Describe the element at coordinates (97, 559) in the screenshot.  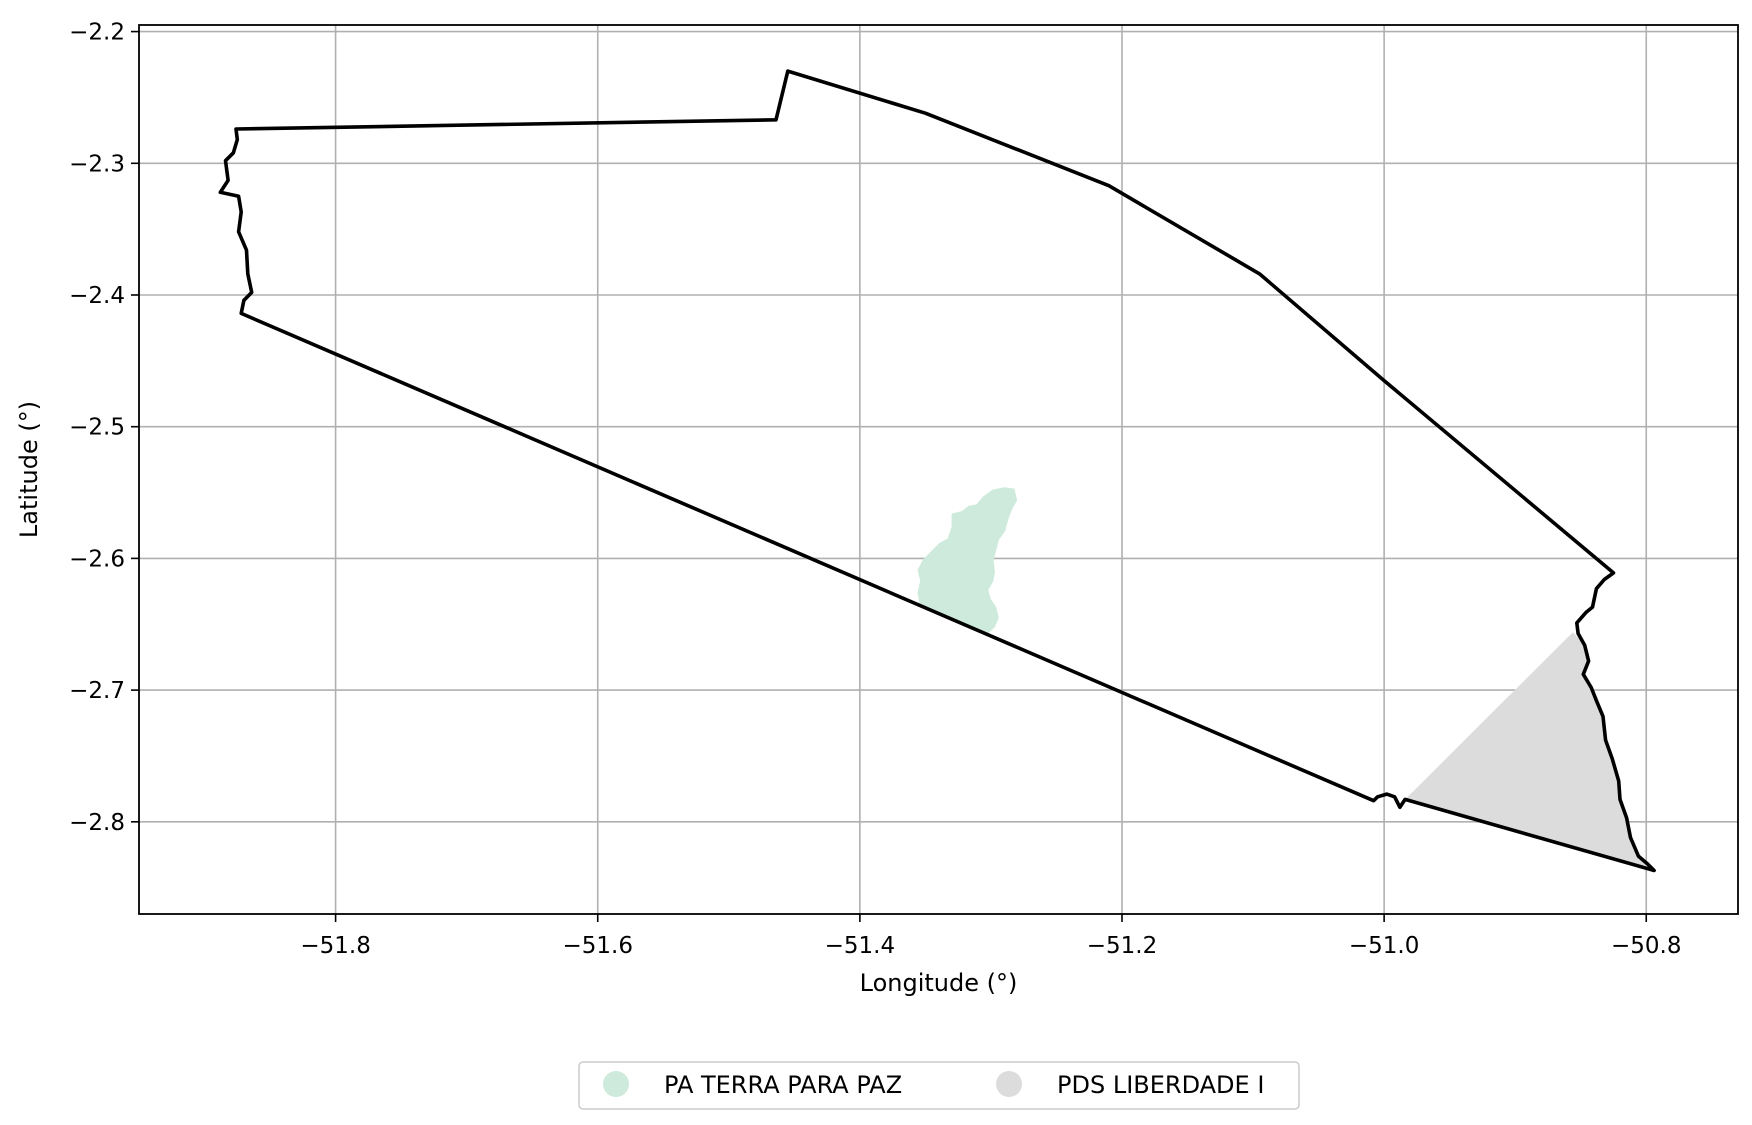
I see `y-tick-label: −2.6` at that location.